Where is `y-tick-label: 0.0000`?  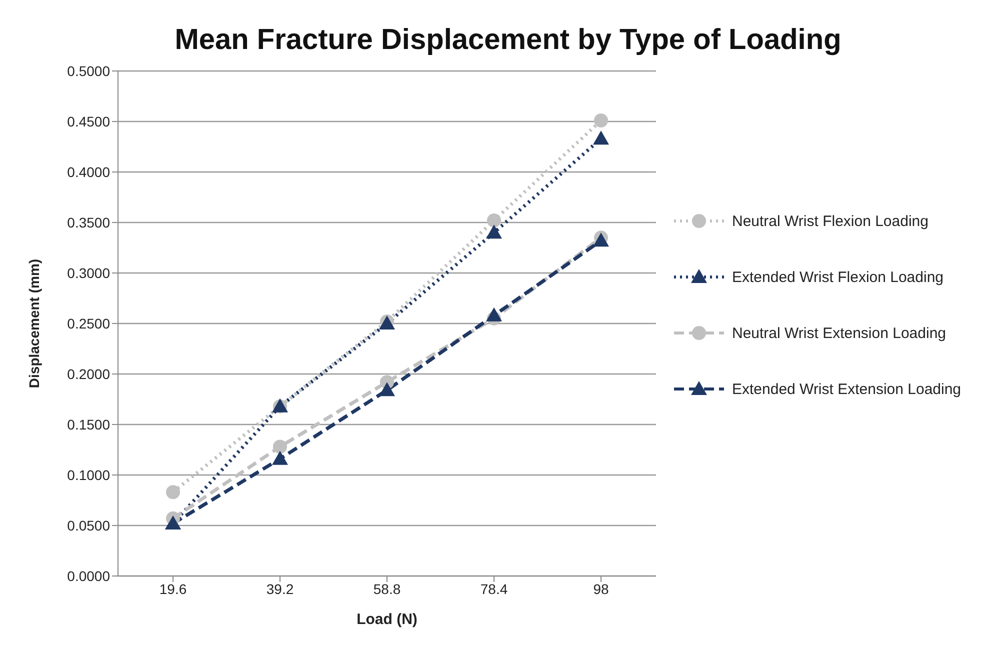 y-tick-label: 0.0000 is located at coordinates (88, 576).